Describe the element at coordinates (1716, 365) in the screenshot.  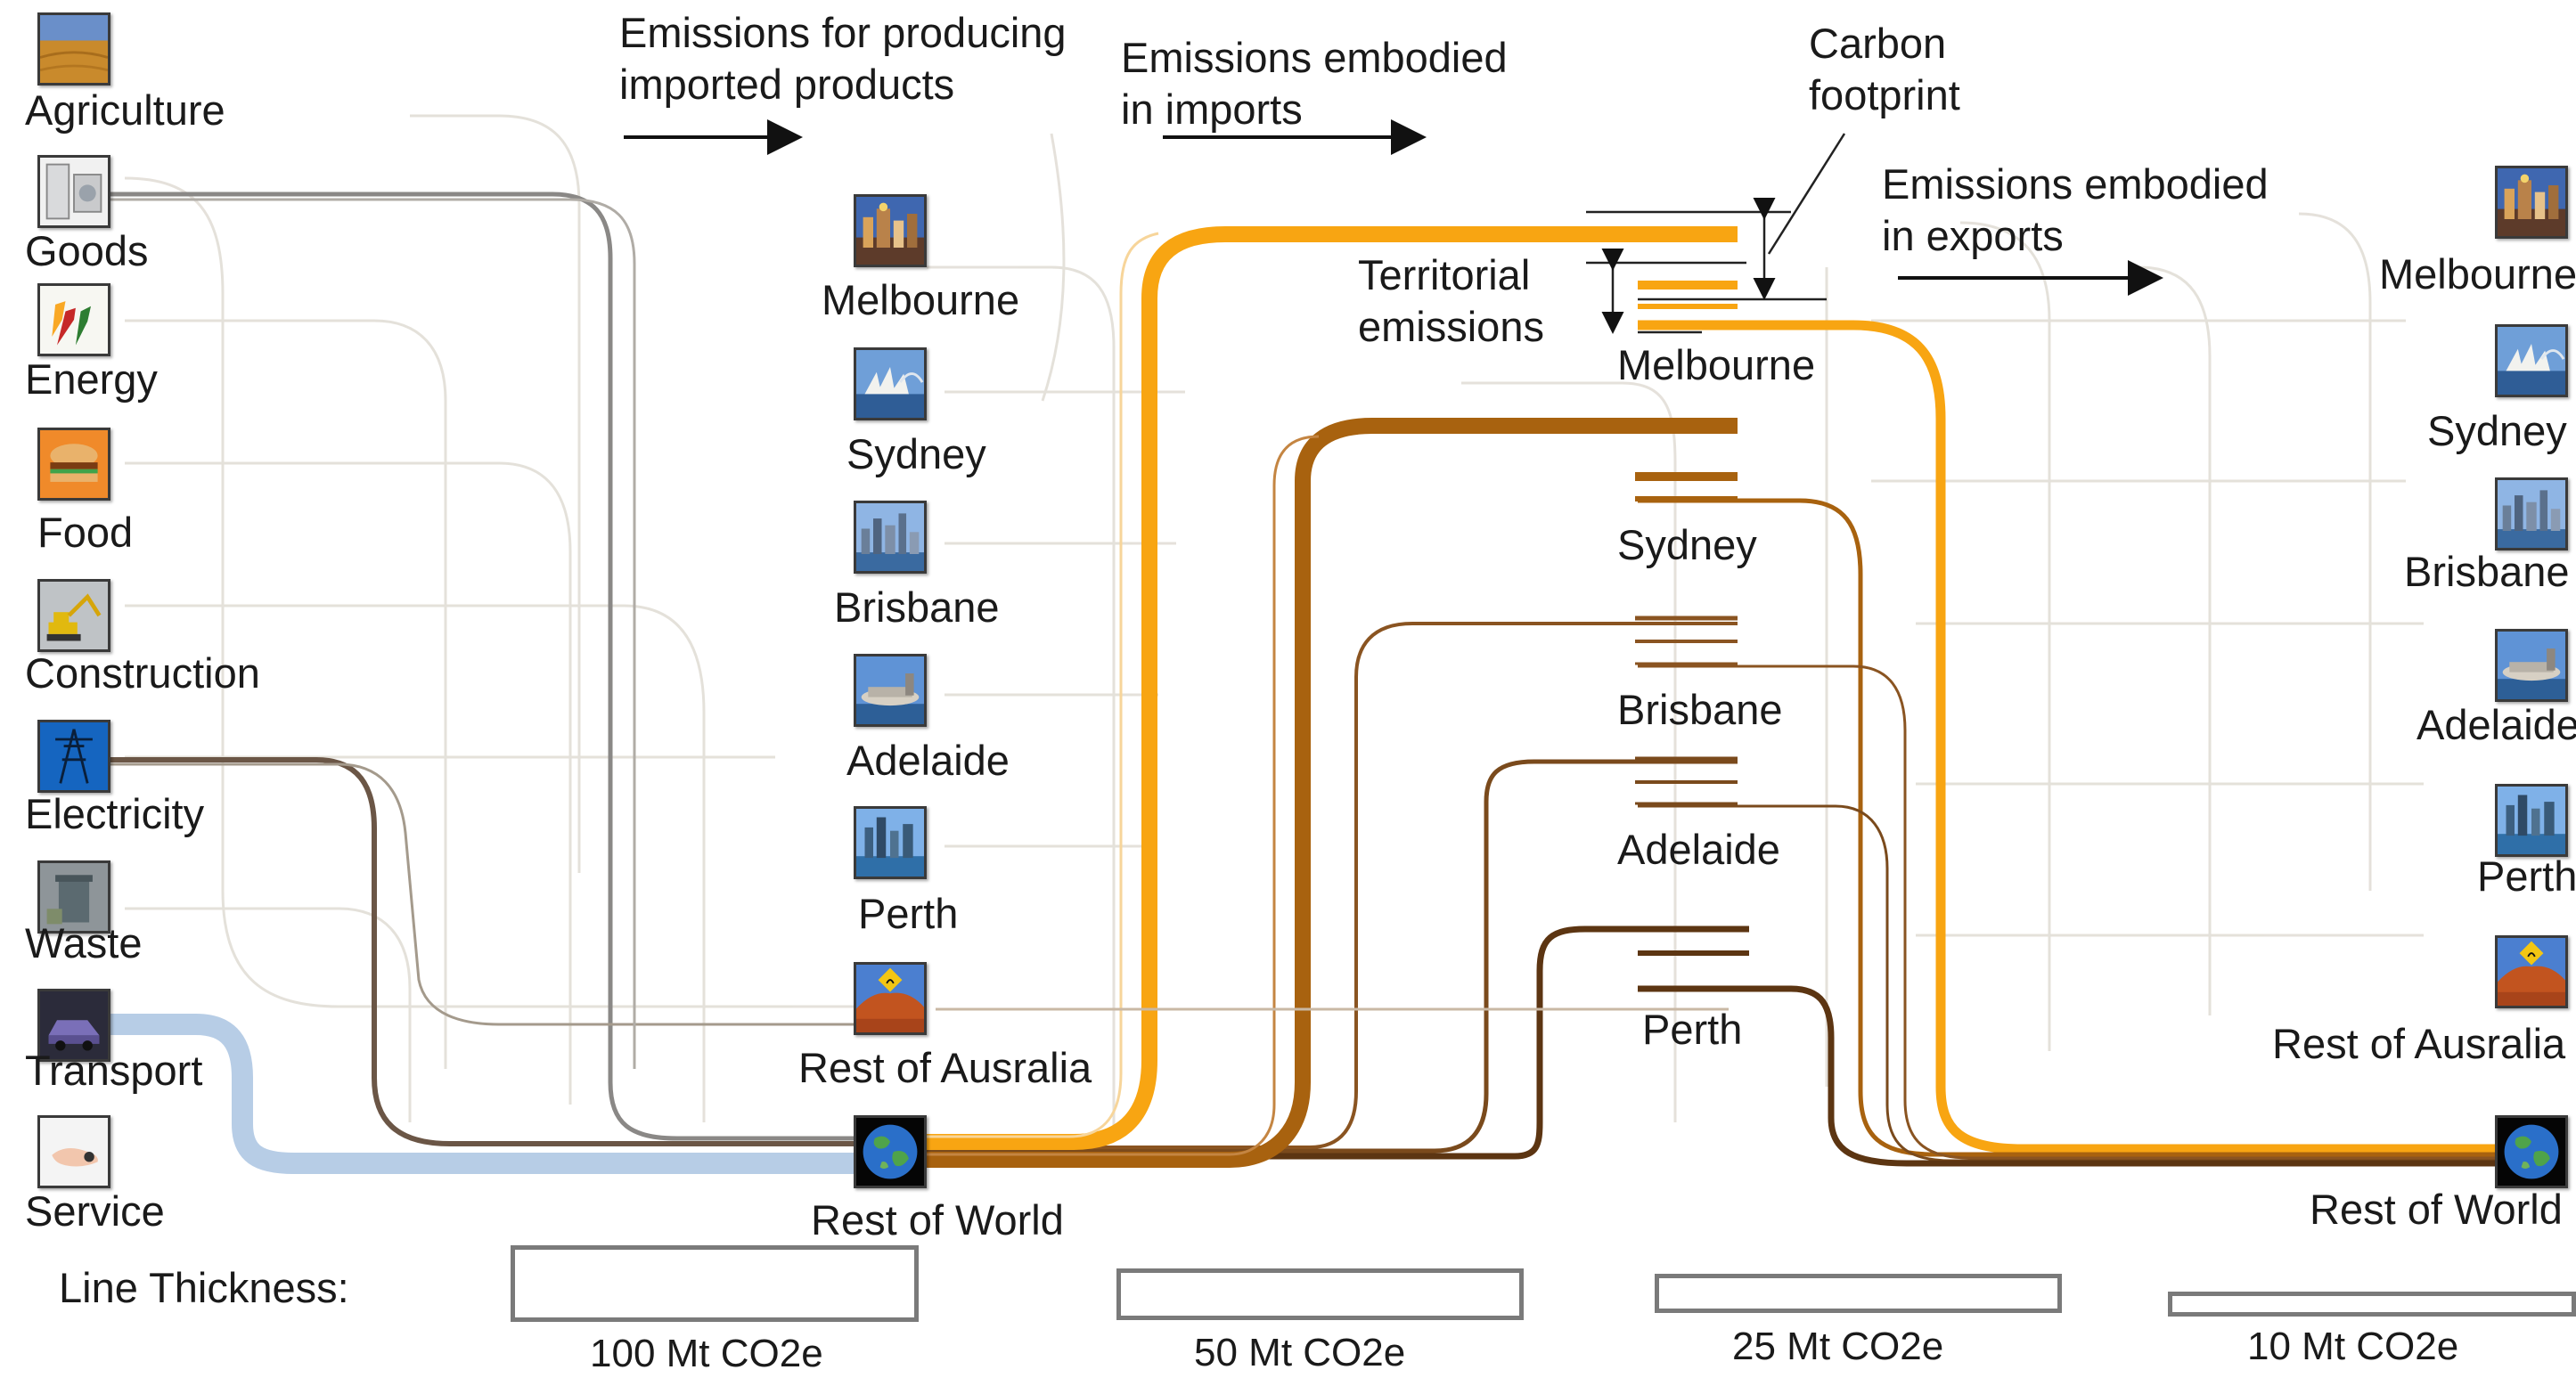
I see `city-label-melbourne: Melbourne` at that location.